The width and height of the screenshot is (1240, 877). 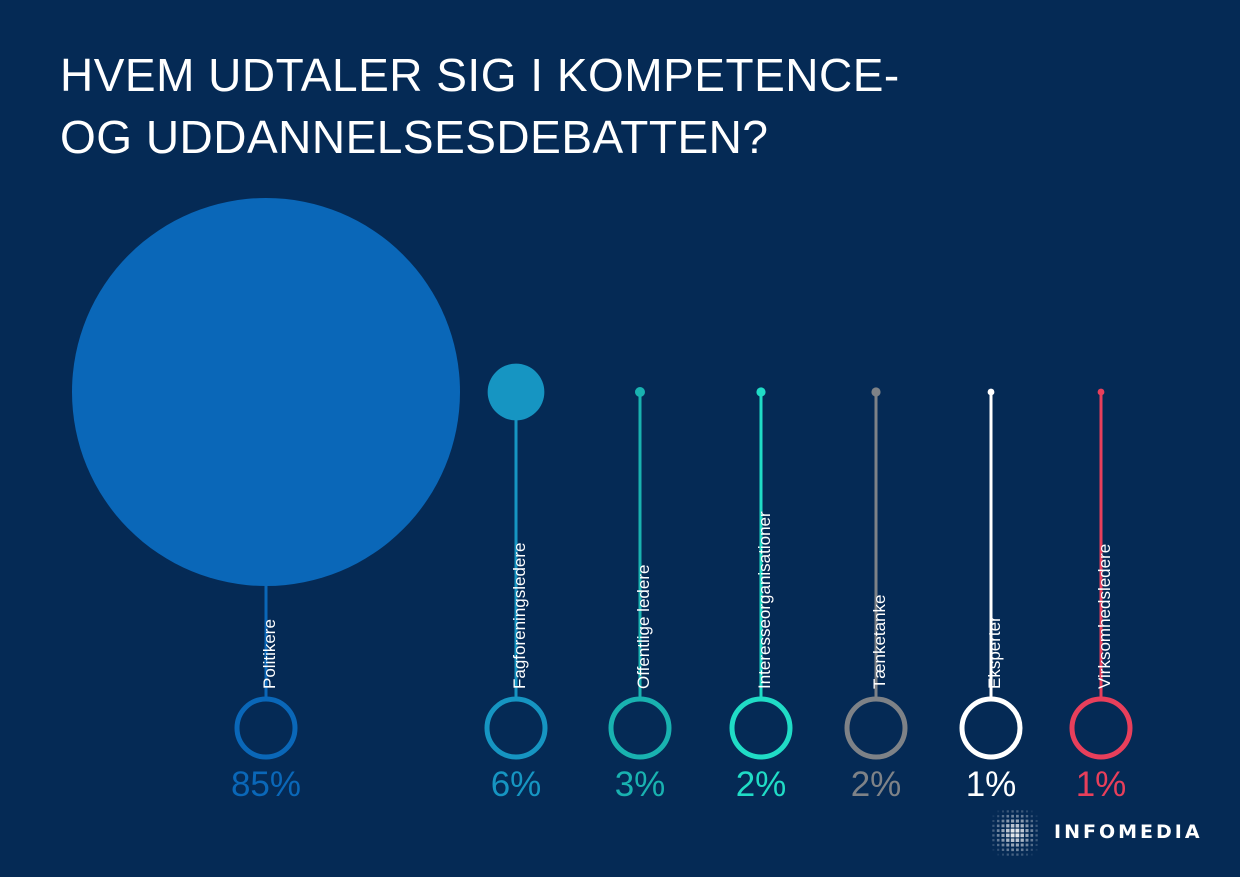 What do you see at coordinates (876, 392) in the screenshot?
I see `bubble-taenketanke` at bounding box center [876, 392].